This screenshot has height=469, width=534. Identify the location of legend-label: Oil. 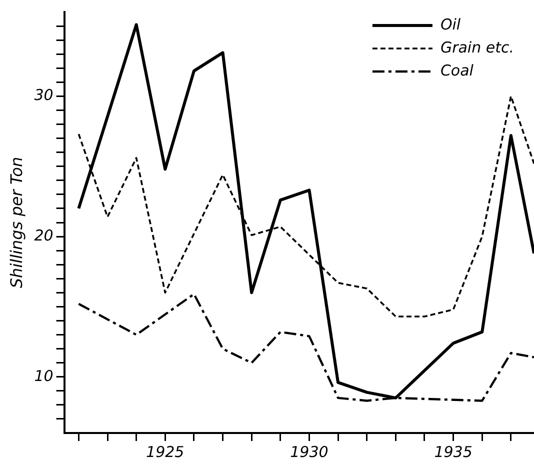
(451, 24).